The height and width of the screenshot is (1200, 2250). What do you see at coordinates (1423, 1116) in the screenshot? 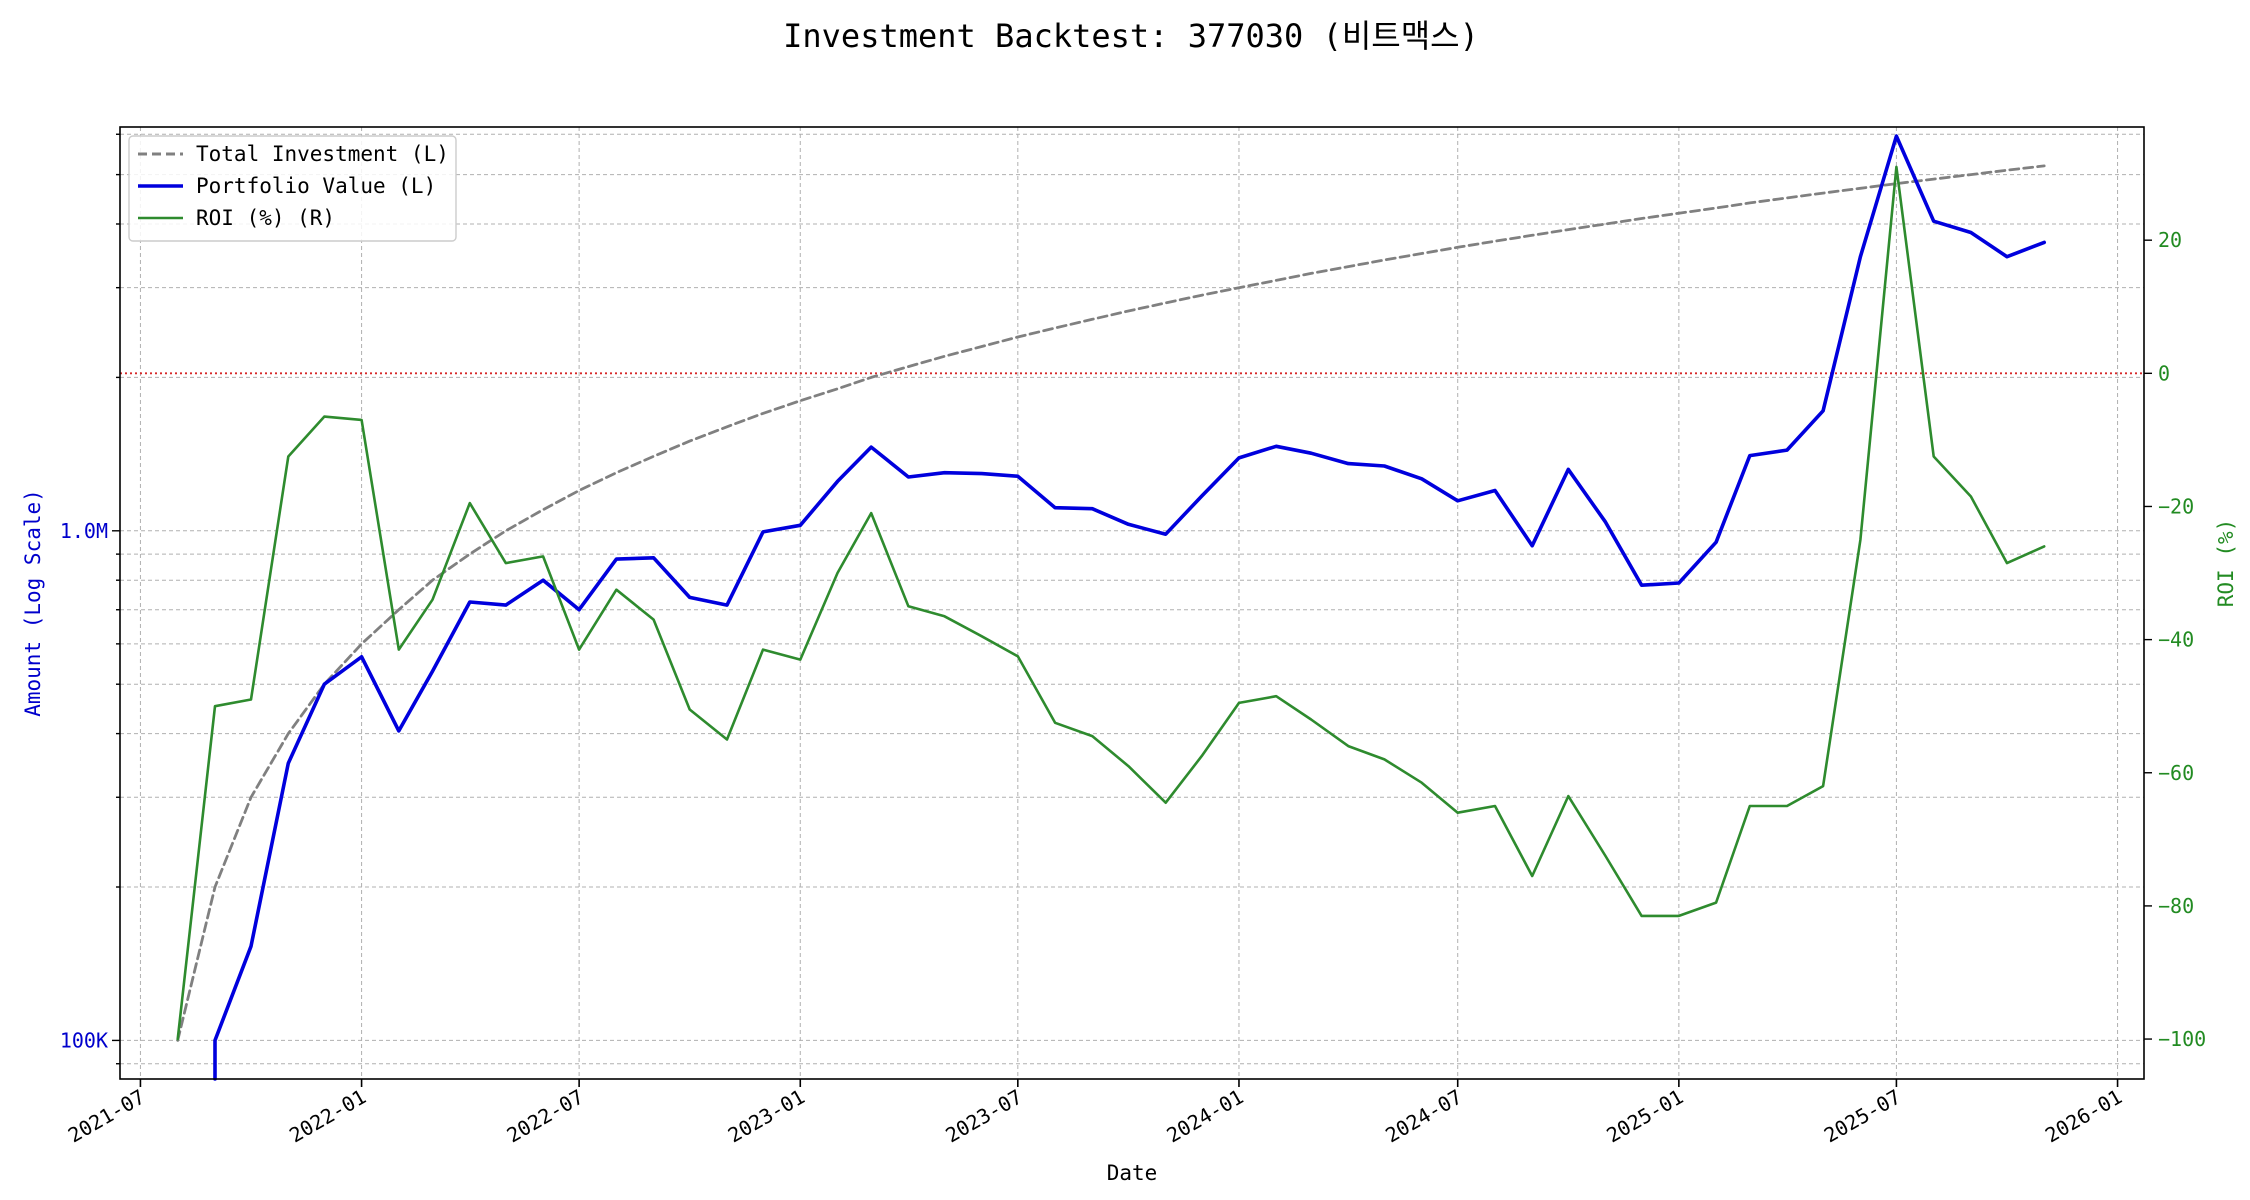
I see `x-tick-label: 2024-07` at bounding box center [1423, 1116].